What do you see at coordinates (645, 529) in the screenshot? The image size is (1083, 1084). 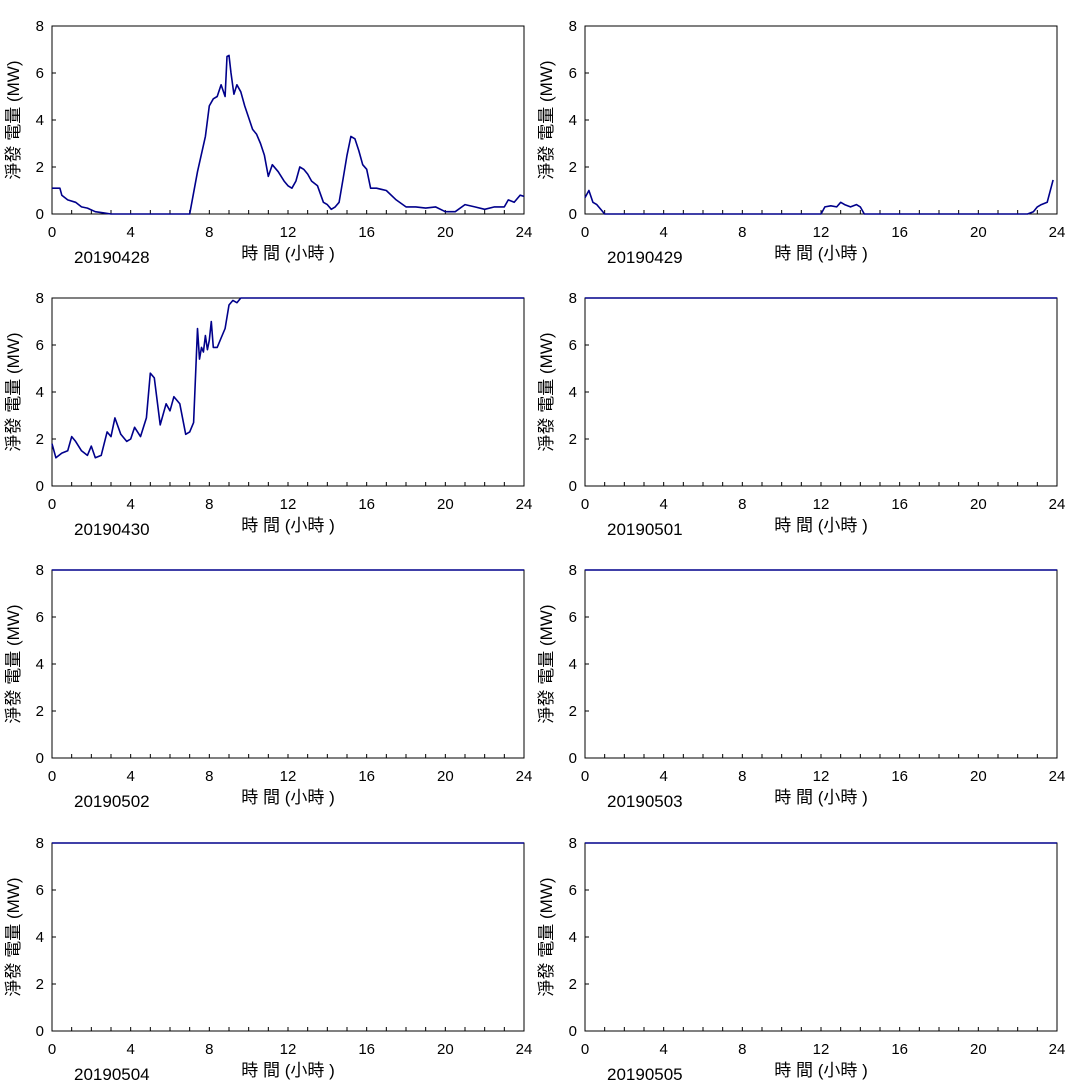 I see `date-label: 20190501` at bounding box center [645, 529].